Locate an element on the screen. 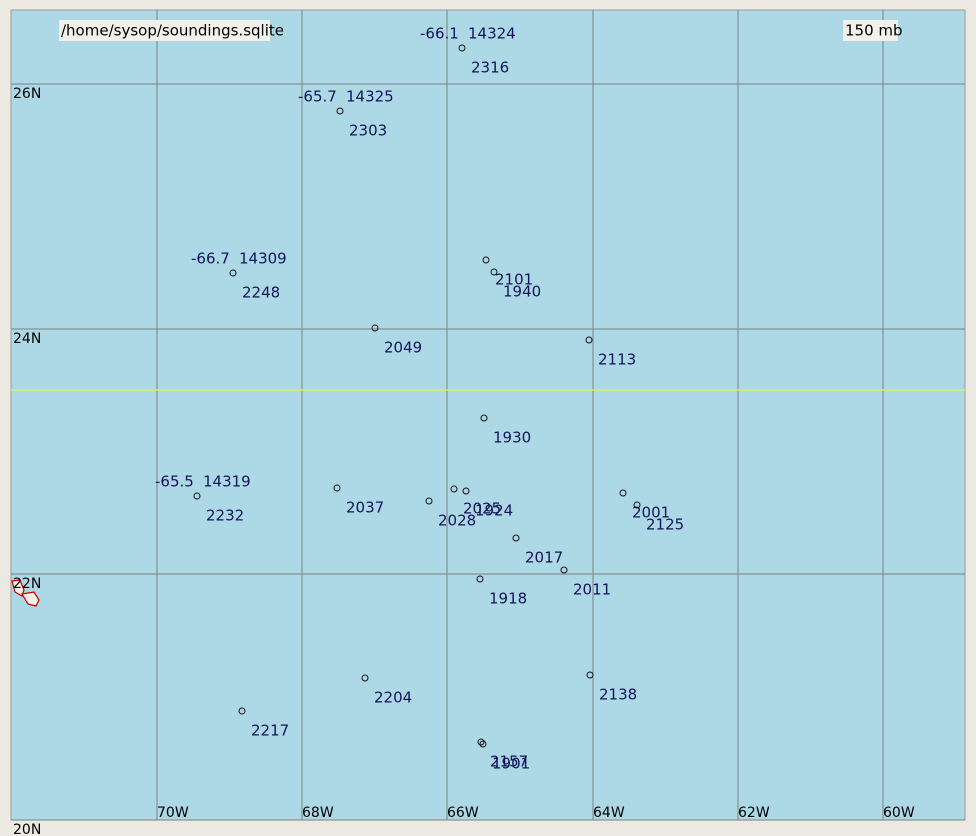 Image resolution: width=976 pixels, height=836 pixels. latitude-label: 22N is located at coordinates (27, 584).